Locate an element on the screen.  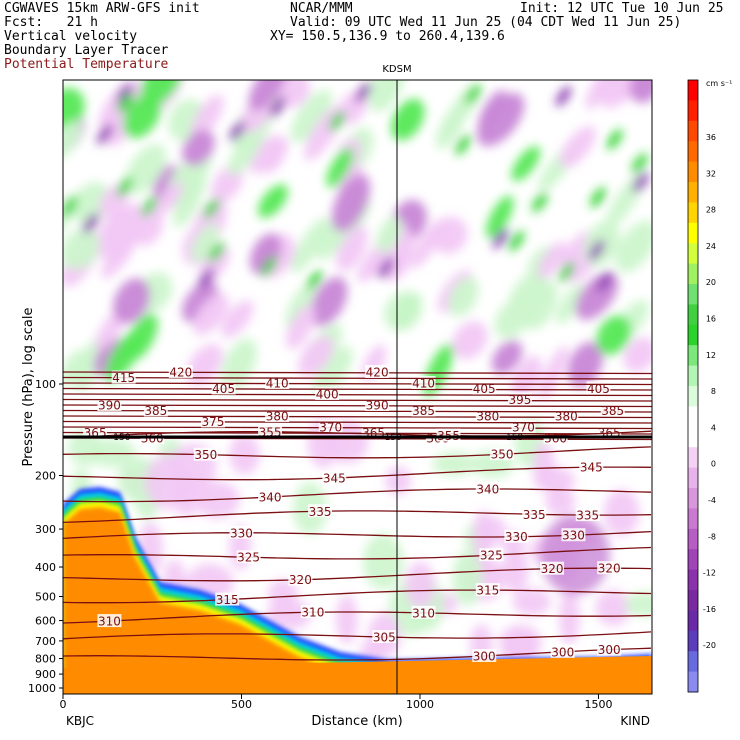
theta-label-370: 370 is located at coordinates (523, 428).